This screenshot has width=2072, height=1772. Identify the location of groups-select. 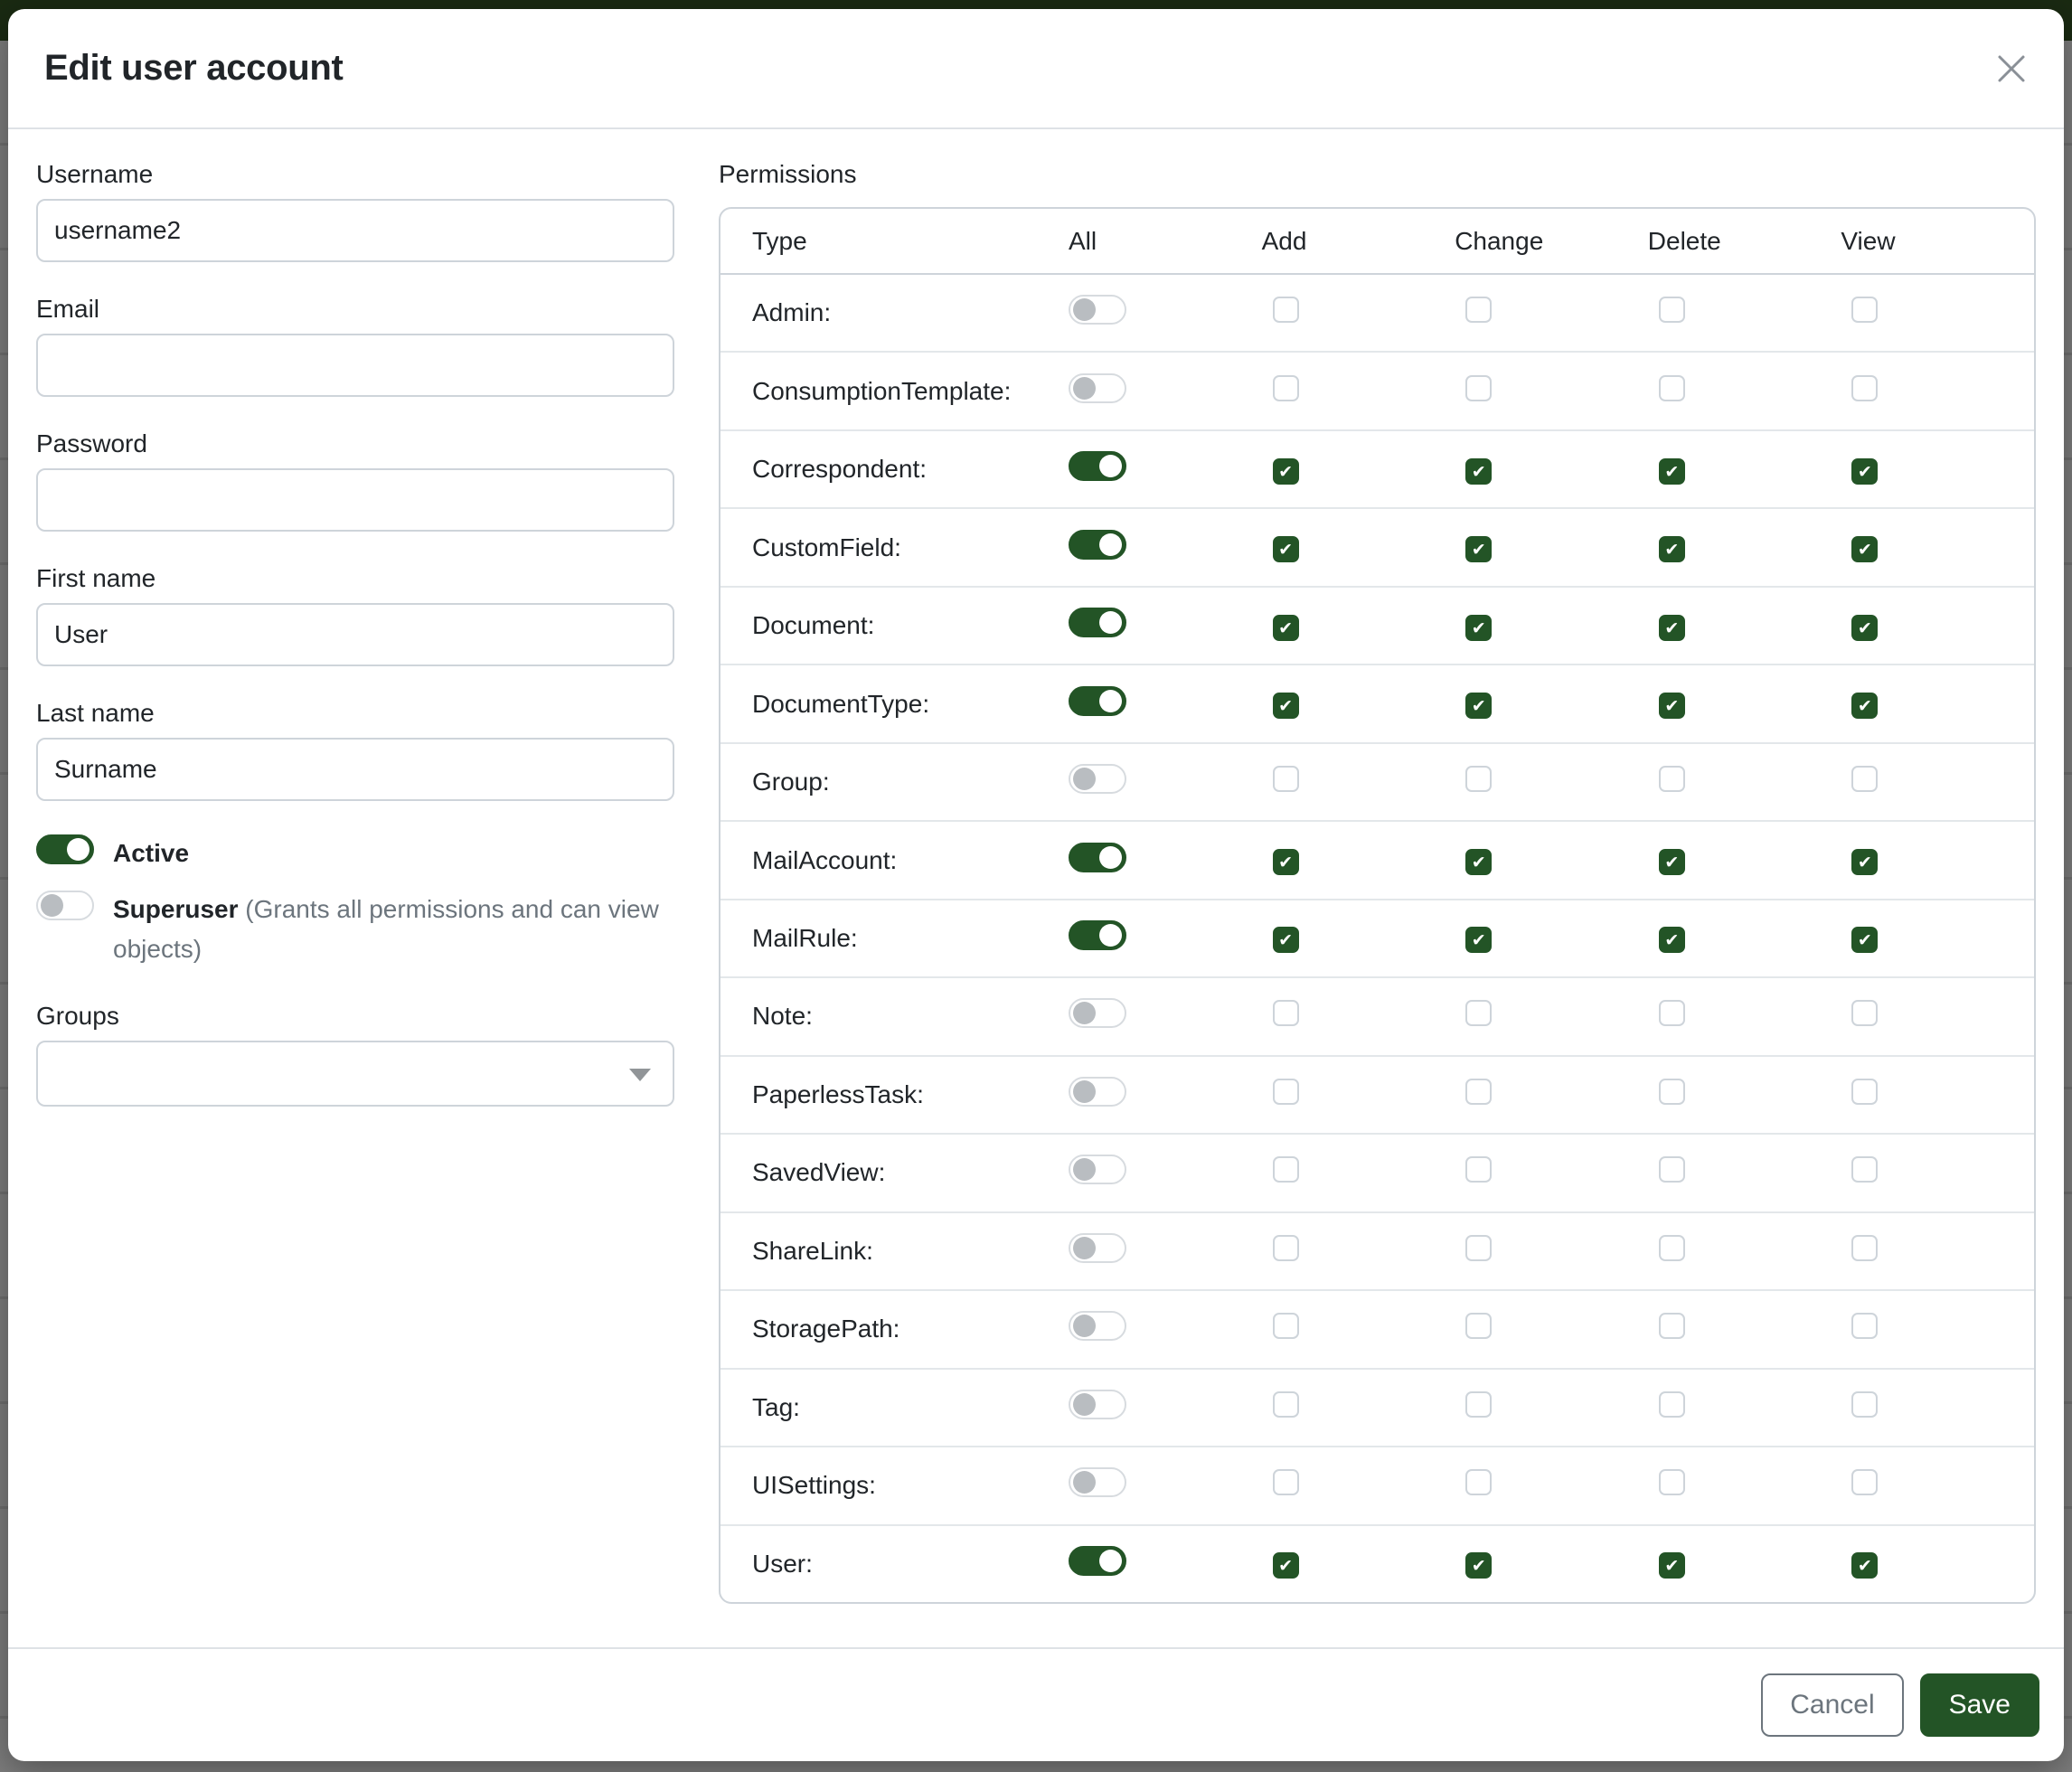
(355, 1074).